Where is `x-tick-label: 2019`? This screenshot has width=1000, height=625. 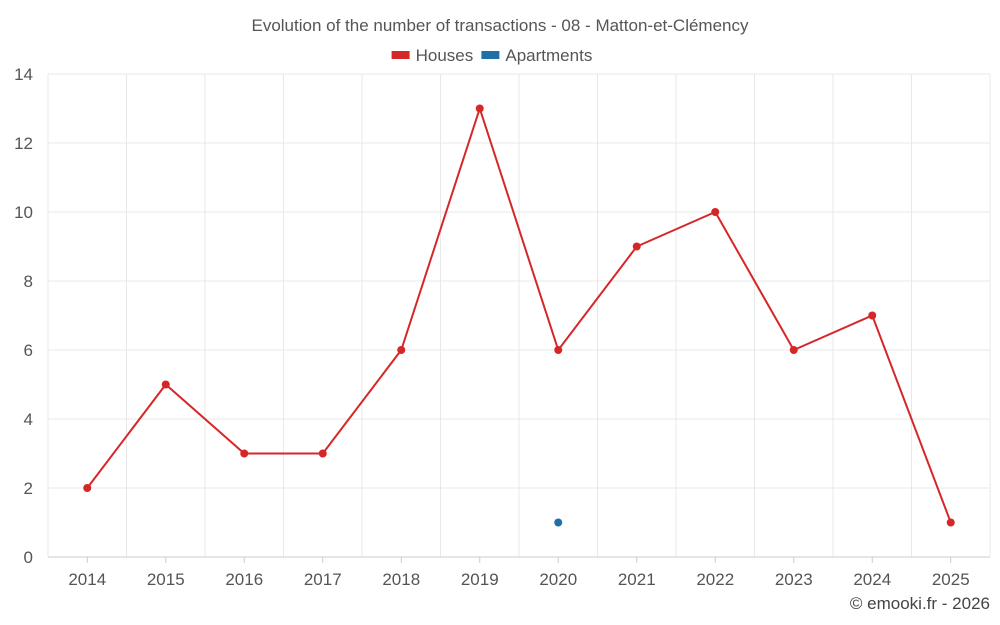
x-tick-label: 2019 is located at coordinates (480, 579).